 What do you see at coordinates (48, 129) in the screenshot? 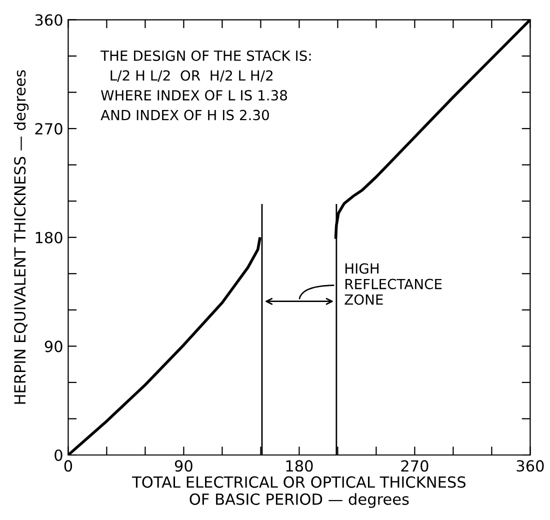
I see `y-tick-label: 270` at bounding box center [48, 129].